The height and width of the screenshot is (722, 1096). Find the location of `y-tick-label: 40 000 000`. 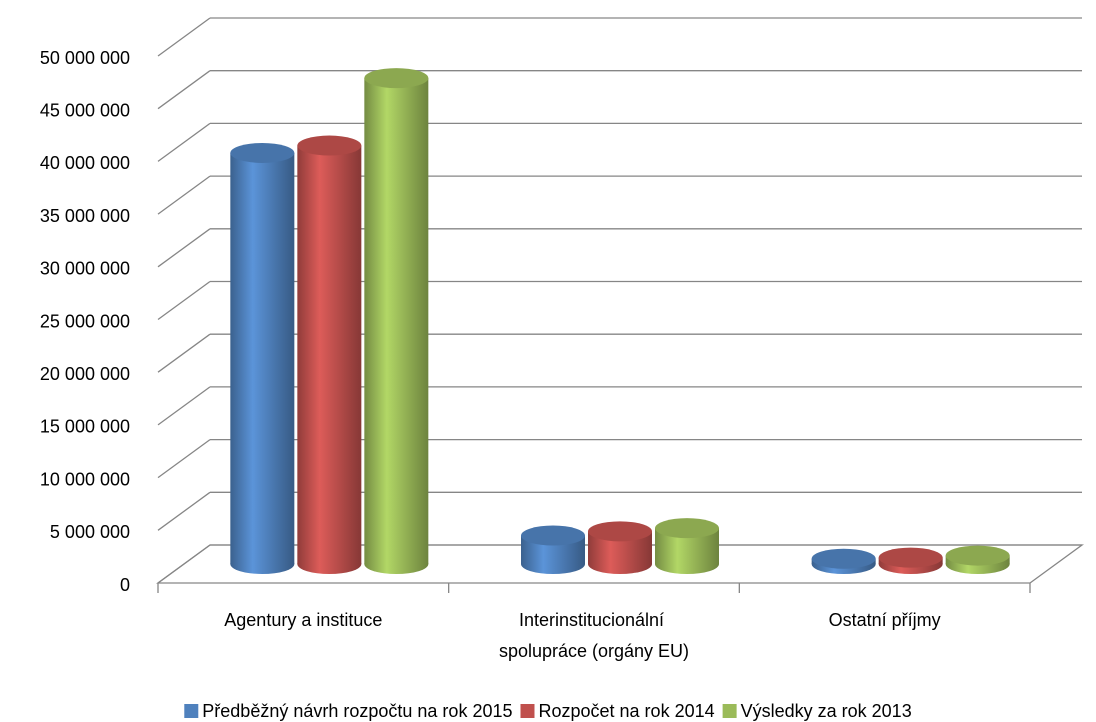

y-tick-label: 40 000 000 is located at coordinates (85, 163).